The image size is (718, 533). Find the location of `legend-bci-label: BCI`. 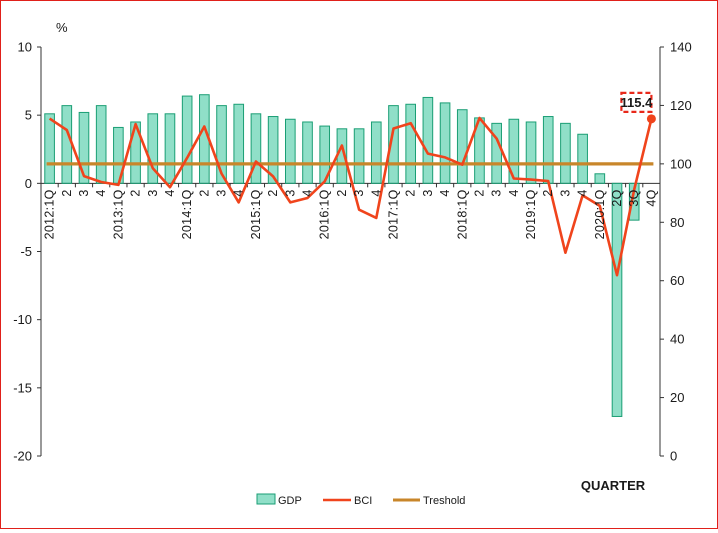

legend-bci-label: BCI is located at coordinates (363, 501).